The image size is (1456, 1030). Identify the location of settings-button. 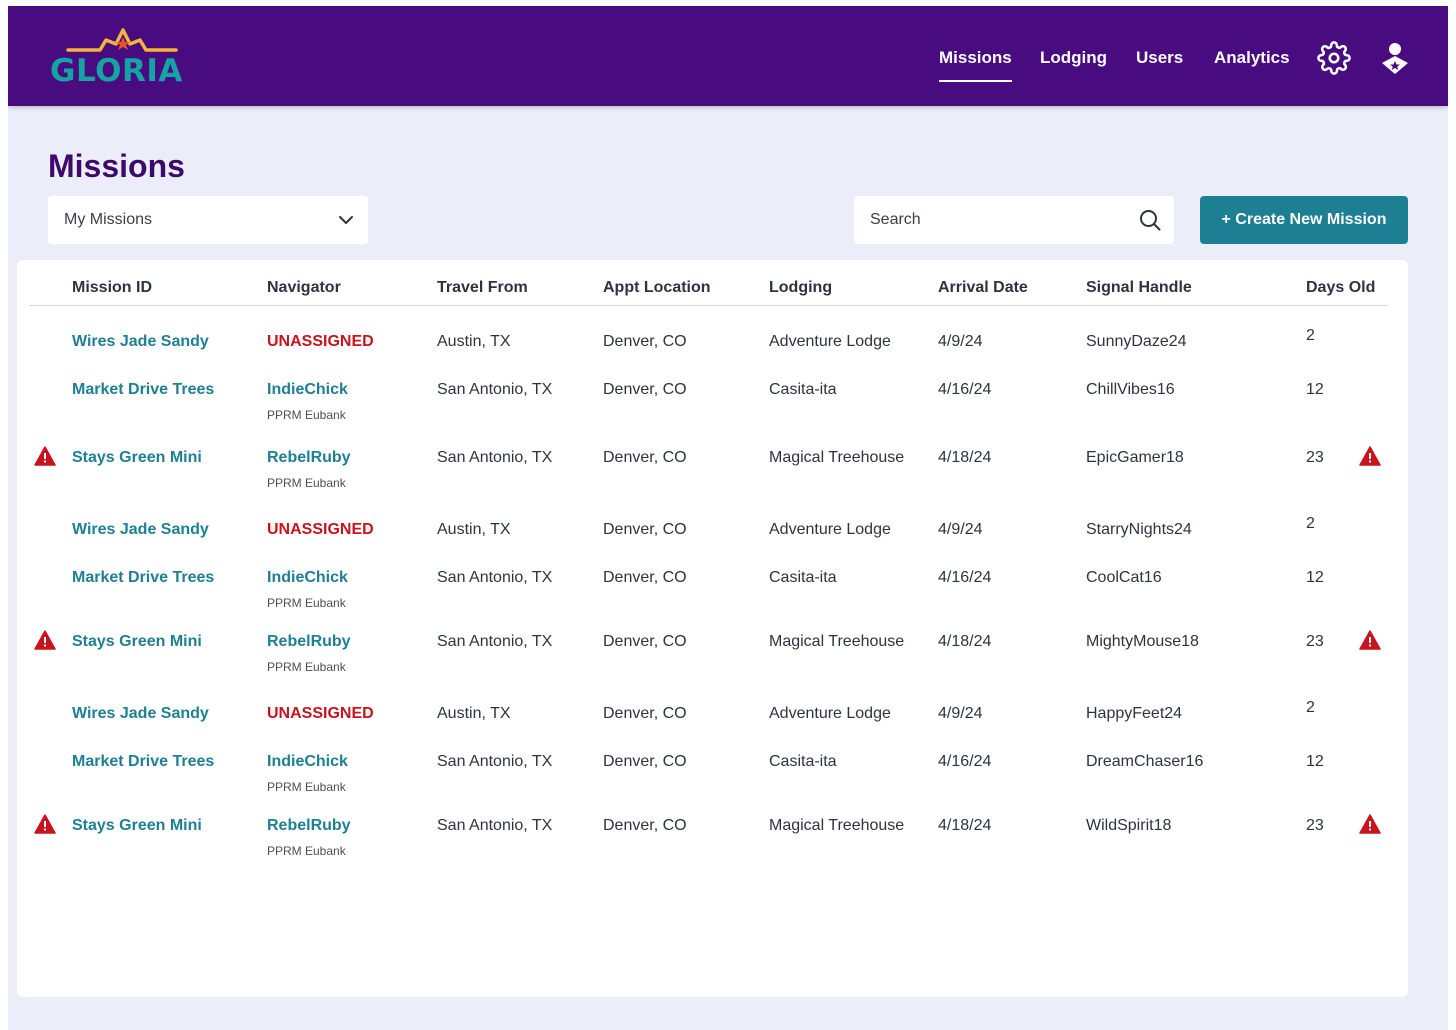
(1334, 58).